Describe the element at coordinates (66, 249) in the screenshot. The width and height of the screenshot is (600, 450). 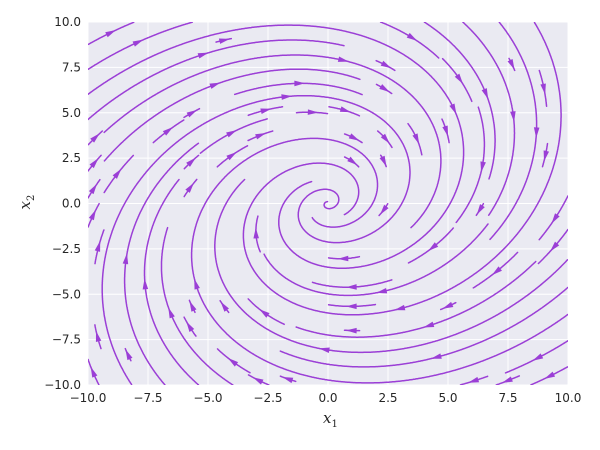
I see `y-tick-label: −2.5` at that location.